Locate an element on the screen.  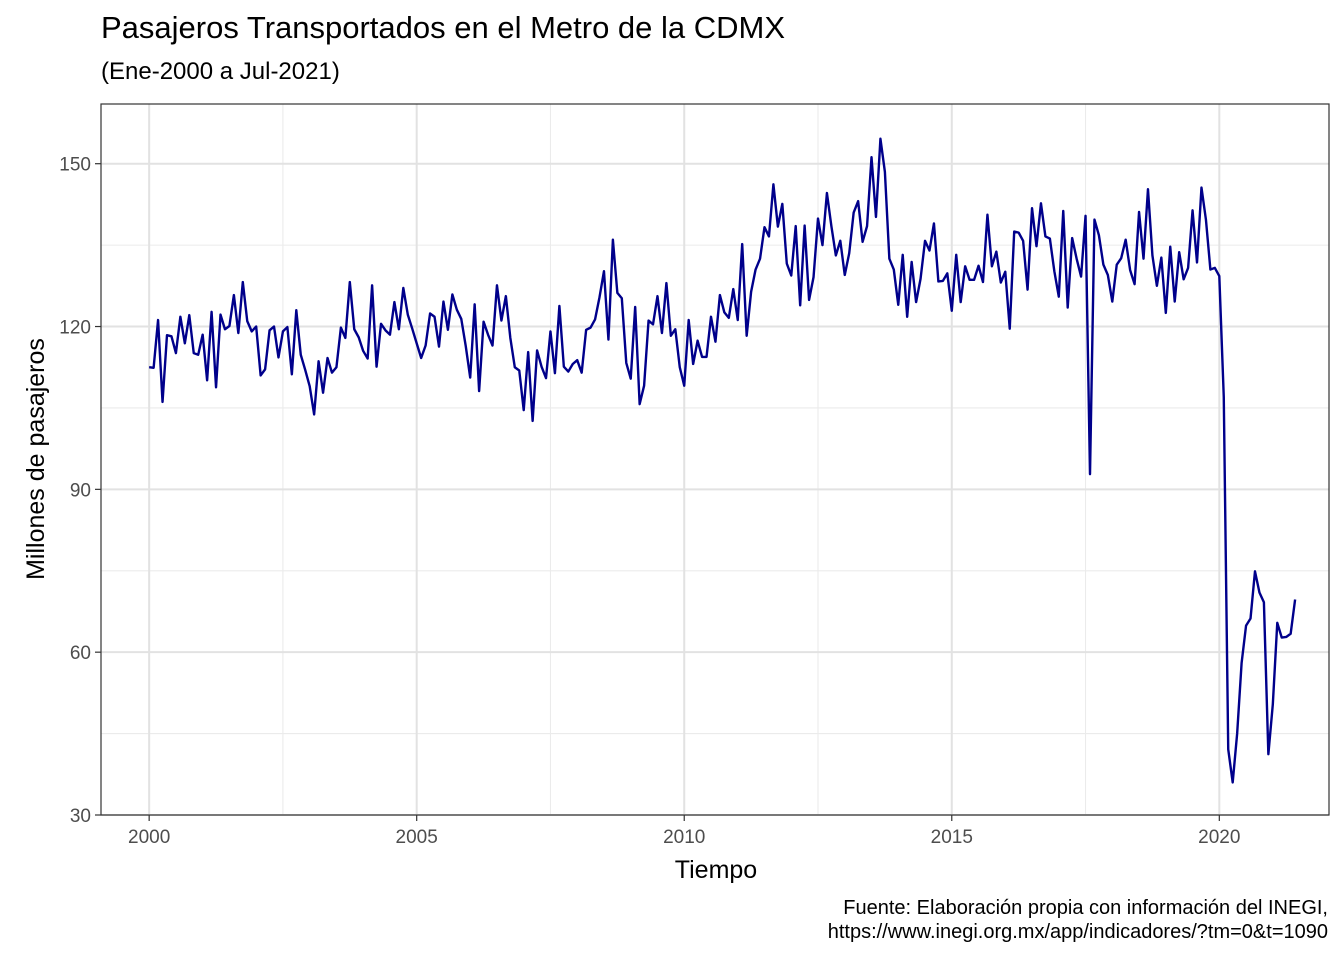
chart-subtitle: (Ene-2000 a Jul-2021) is located at coordinates (220, 71).